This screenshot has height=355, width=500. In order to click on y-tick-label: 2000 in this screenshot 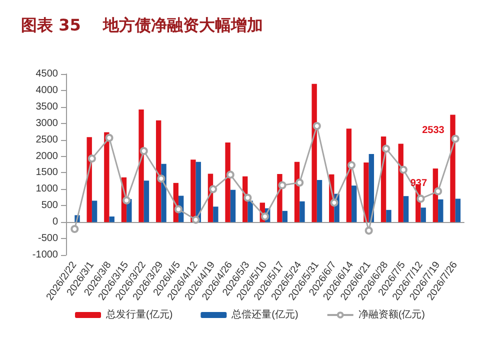, I will do `click(47, 156)`.